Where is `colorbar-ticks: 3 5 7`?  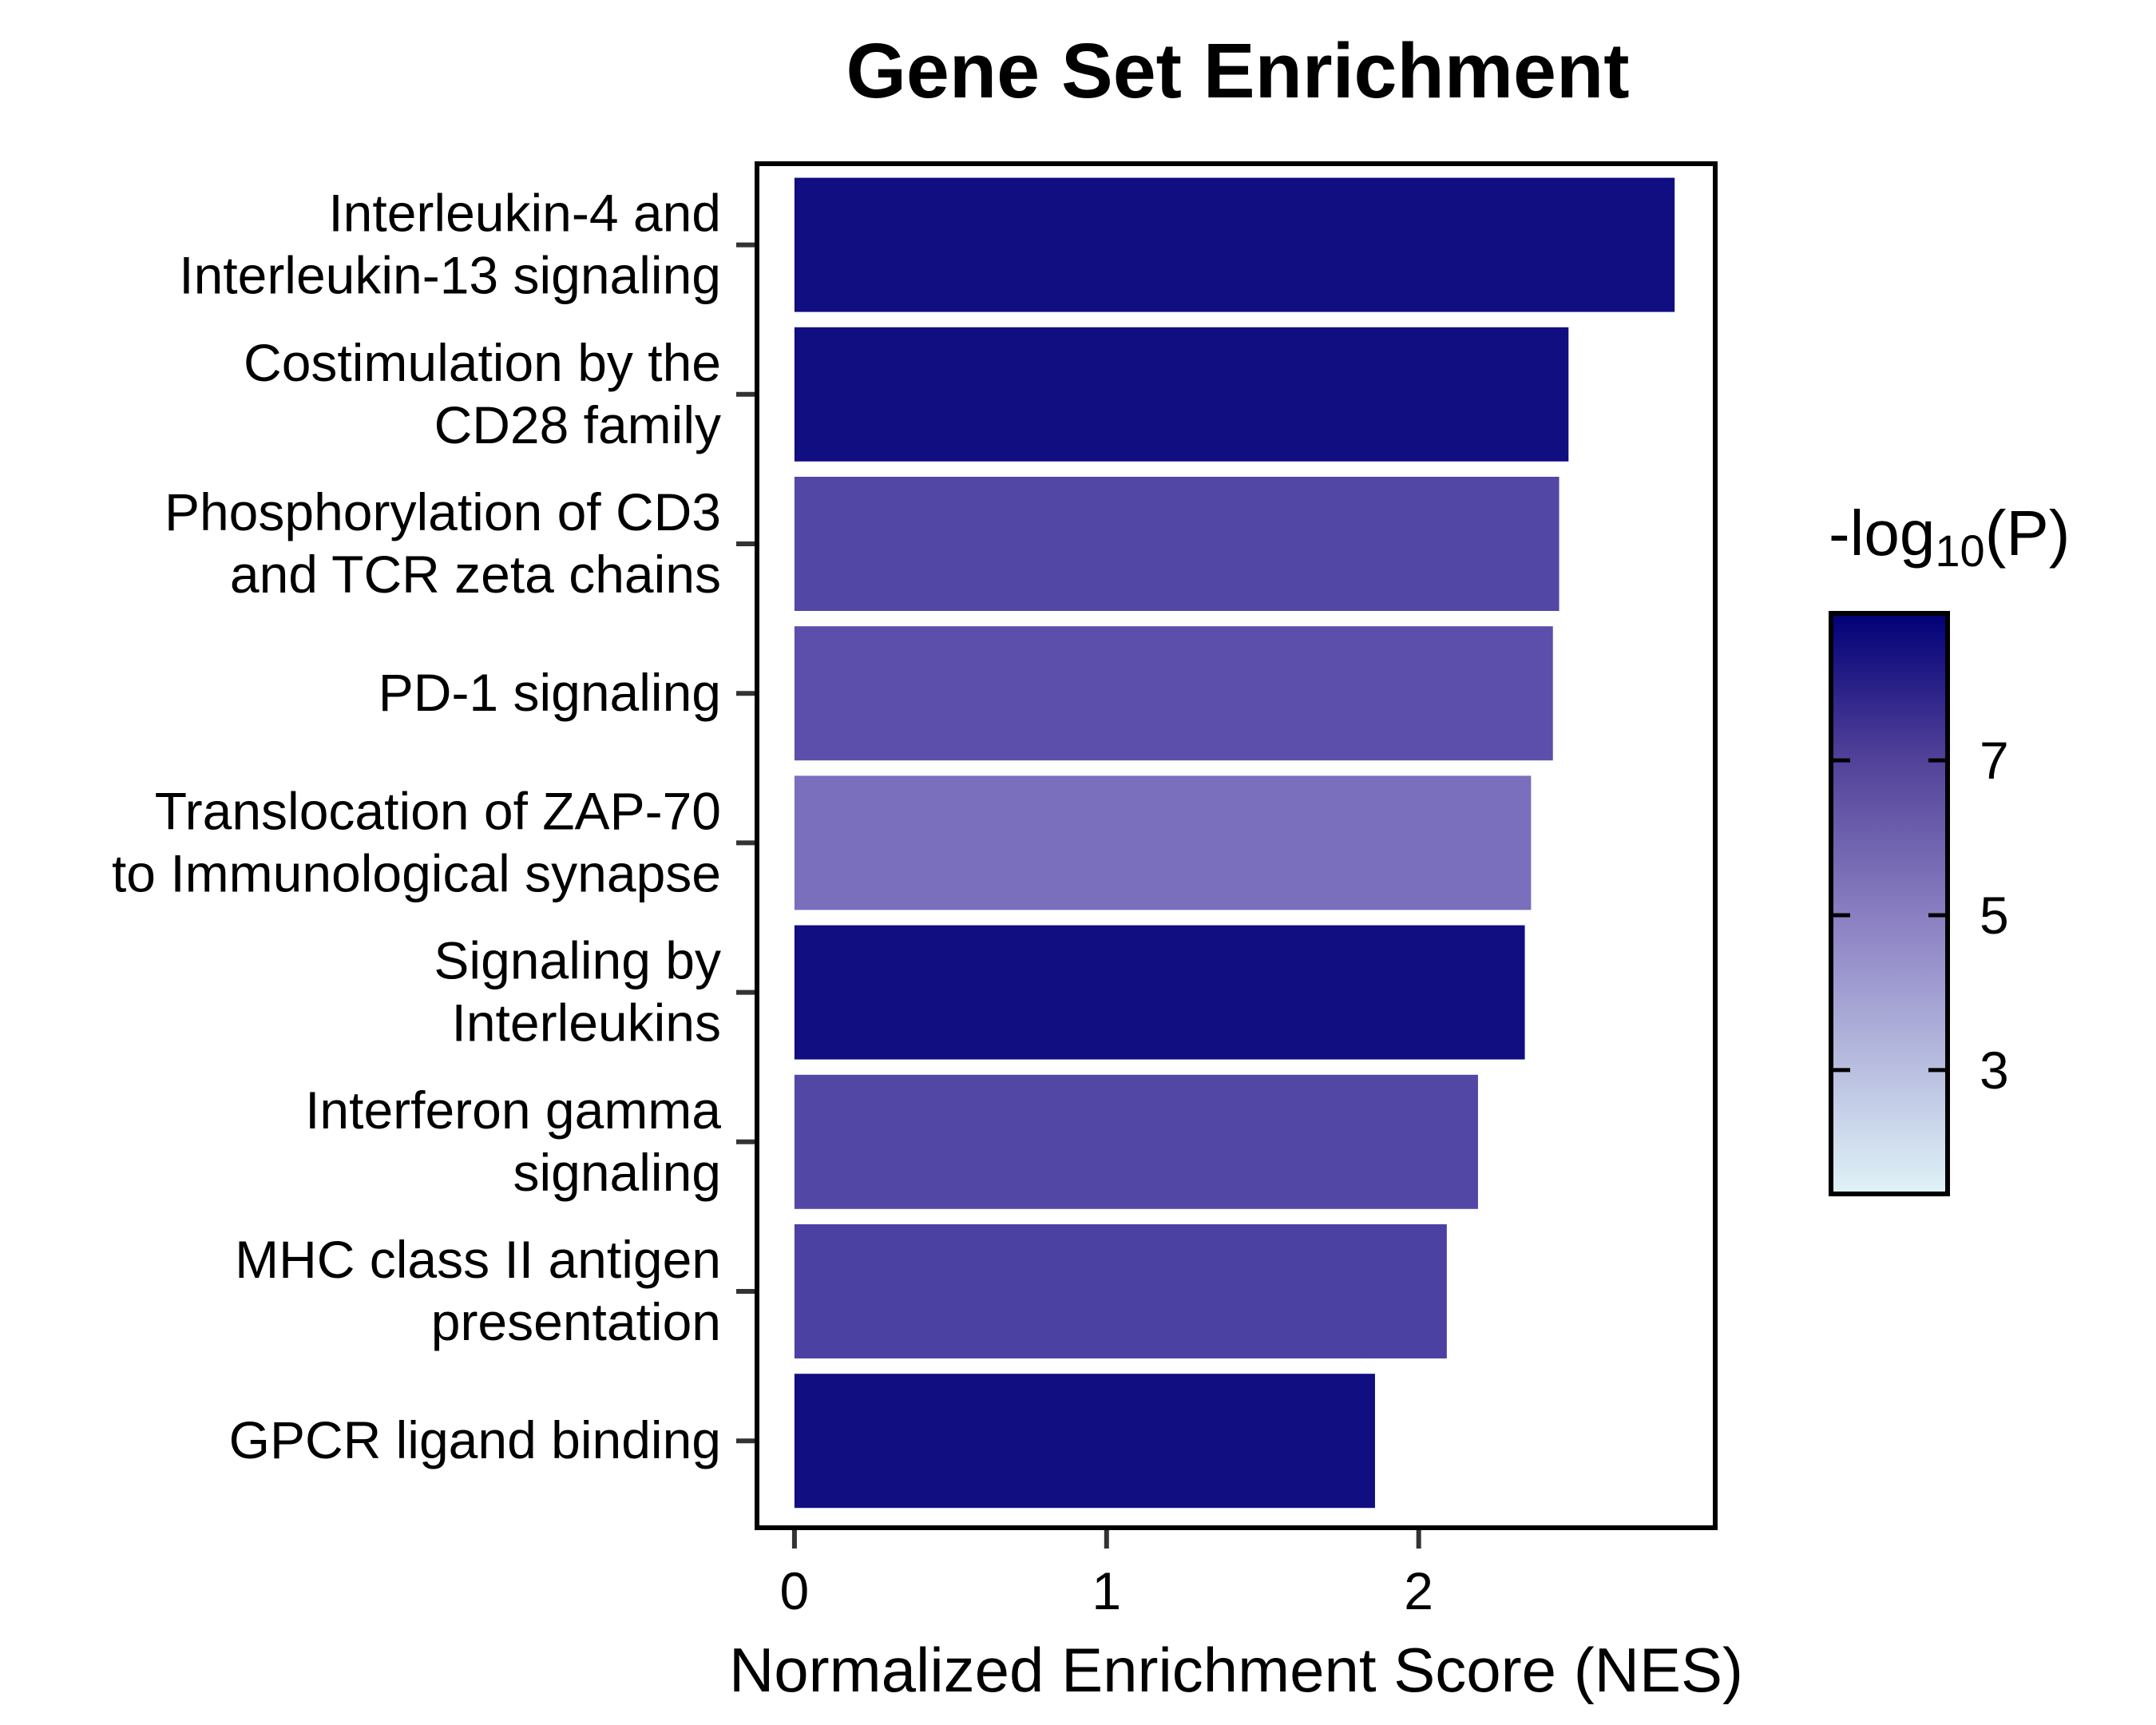 colorbar-ticks: 3 5 7 is located at coordinates (1920, 916).